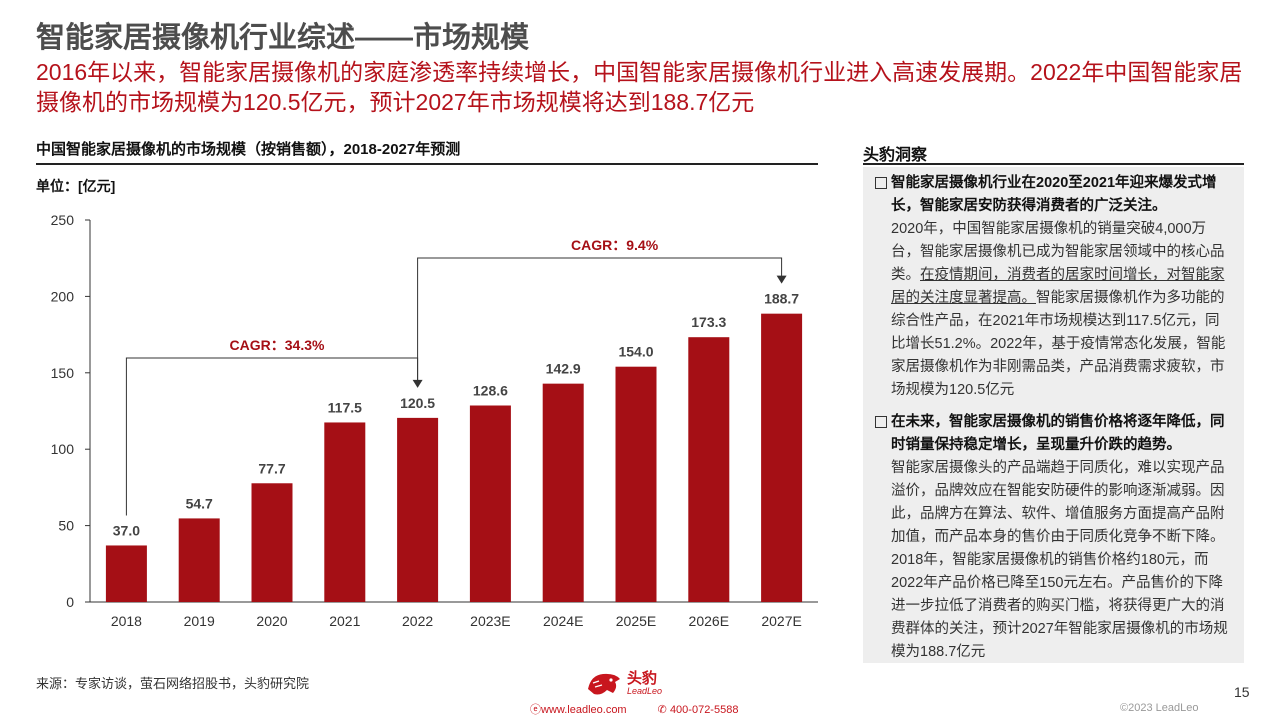 This screenshot has height=720, width=1280. I want to click on leadleo-logo: 头豹 LeadLeo, so click(632, 684).